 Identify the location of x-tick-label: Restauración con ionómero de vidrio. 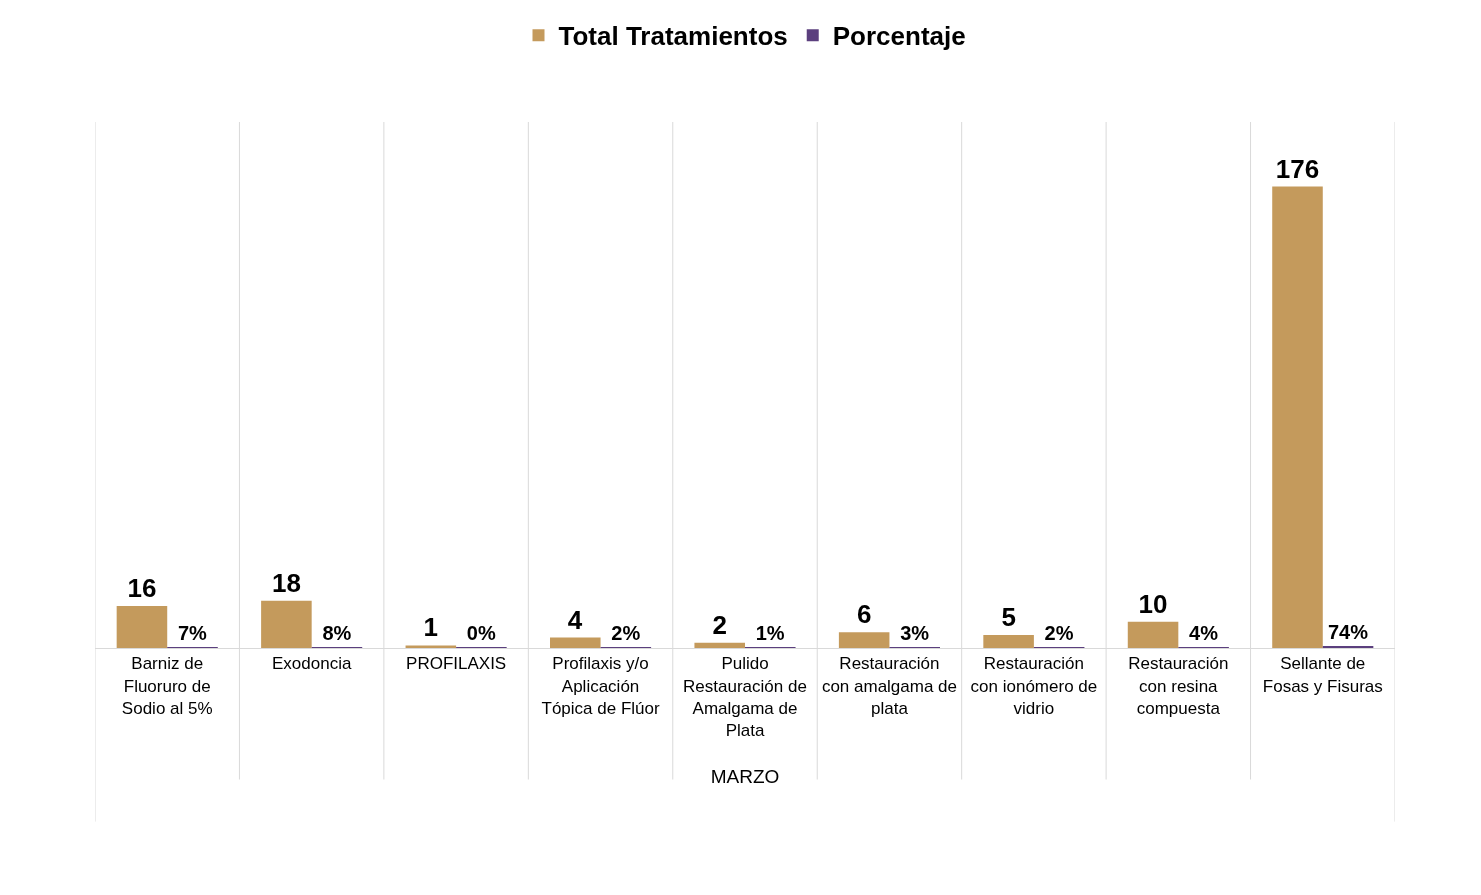
(1034, 686).